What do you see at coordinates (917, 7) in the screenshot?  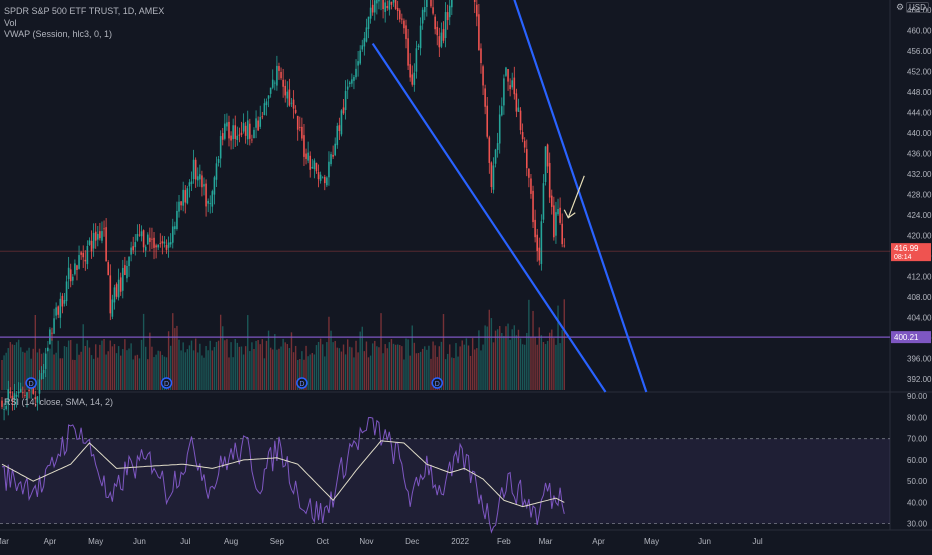 I see `currency-badge: USD` at bounding box center [917, 7].